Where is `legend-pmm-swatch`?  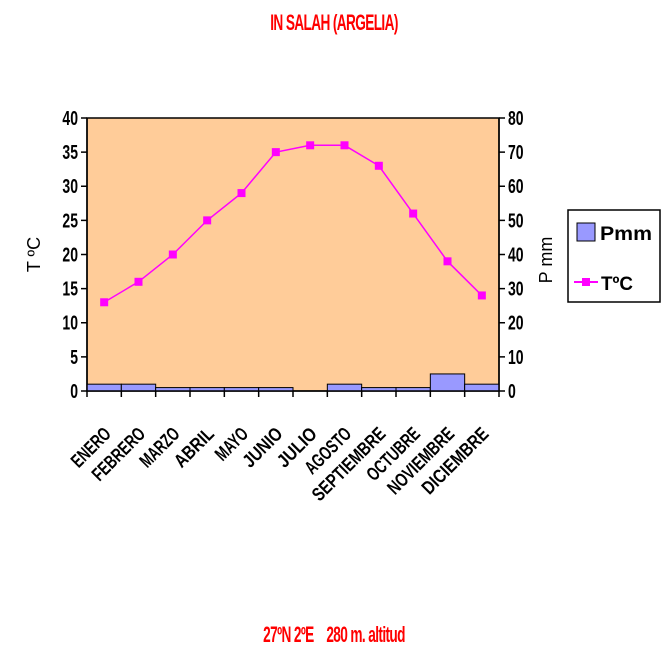
legend-pmm-swatch is located at coordinates (586, 232).